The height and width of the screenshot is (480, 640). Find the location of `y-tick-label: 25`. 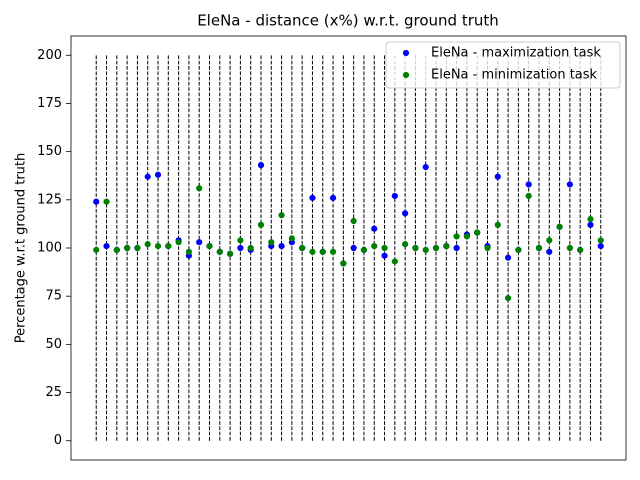

y-tick-label: 25 is located at coordinates (53, 392).